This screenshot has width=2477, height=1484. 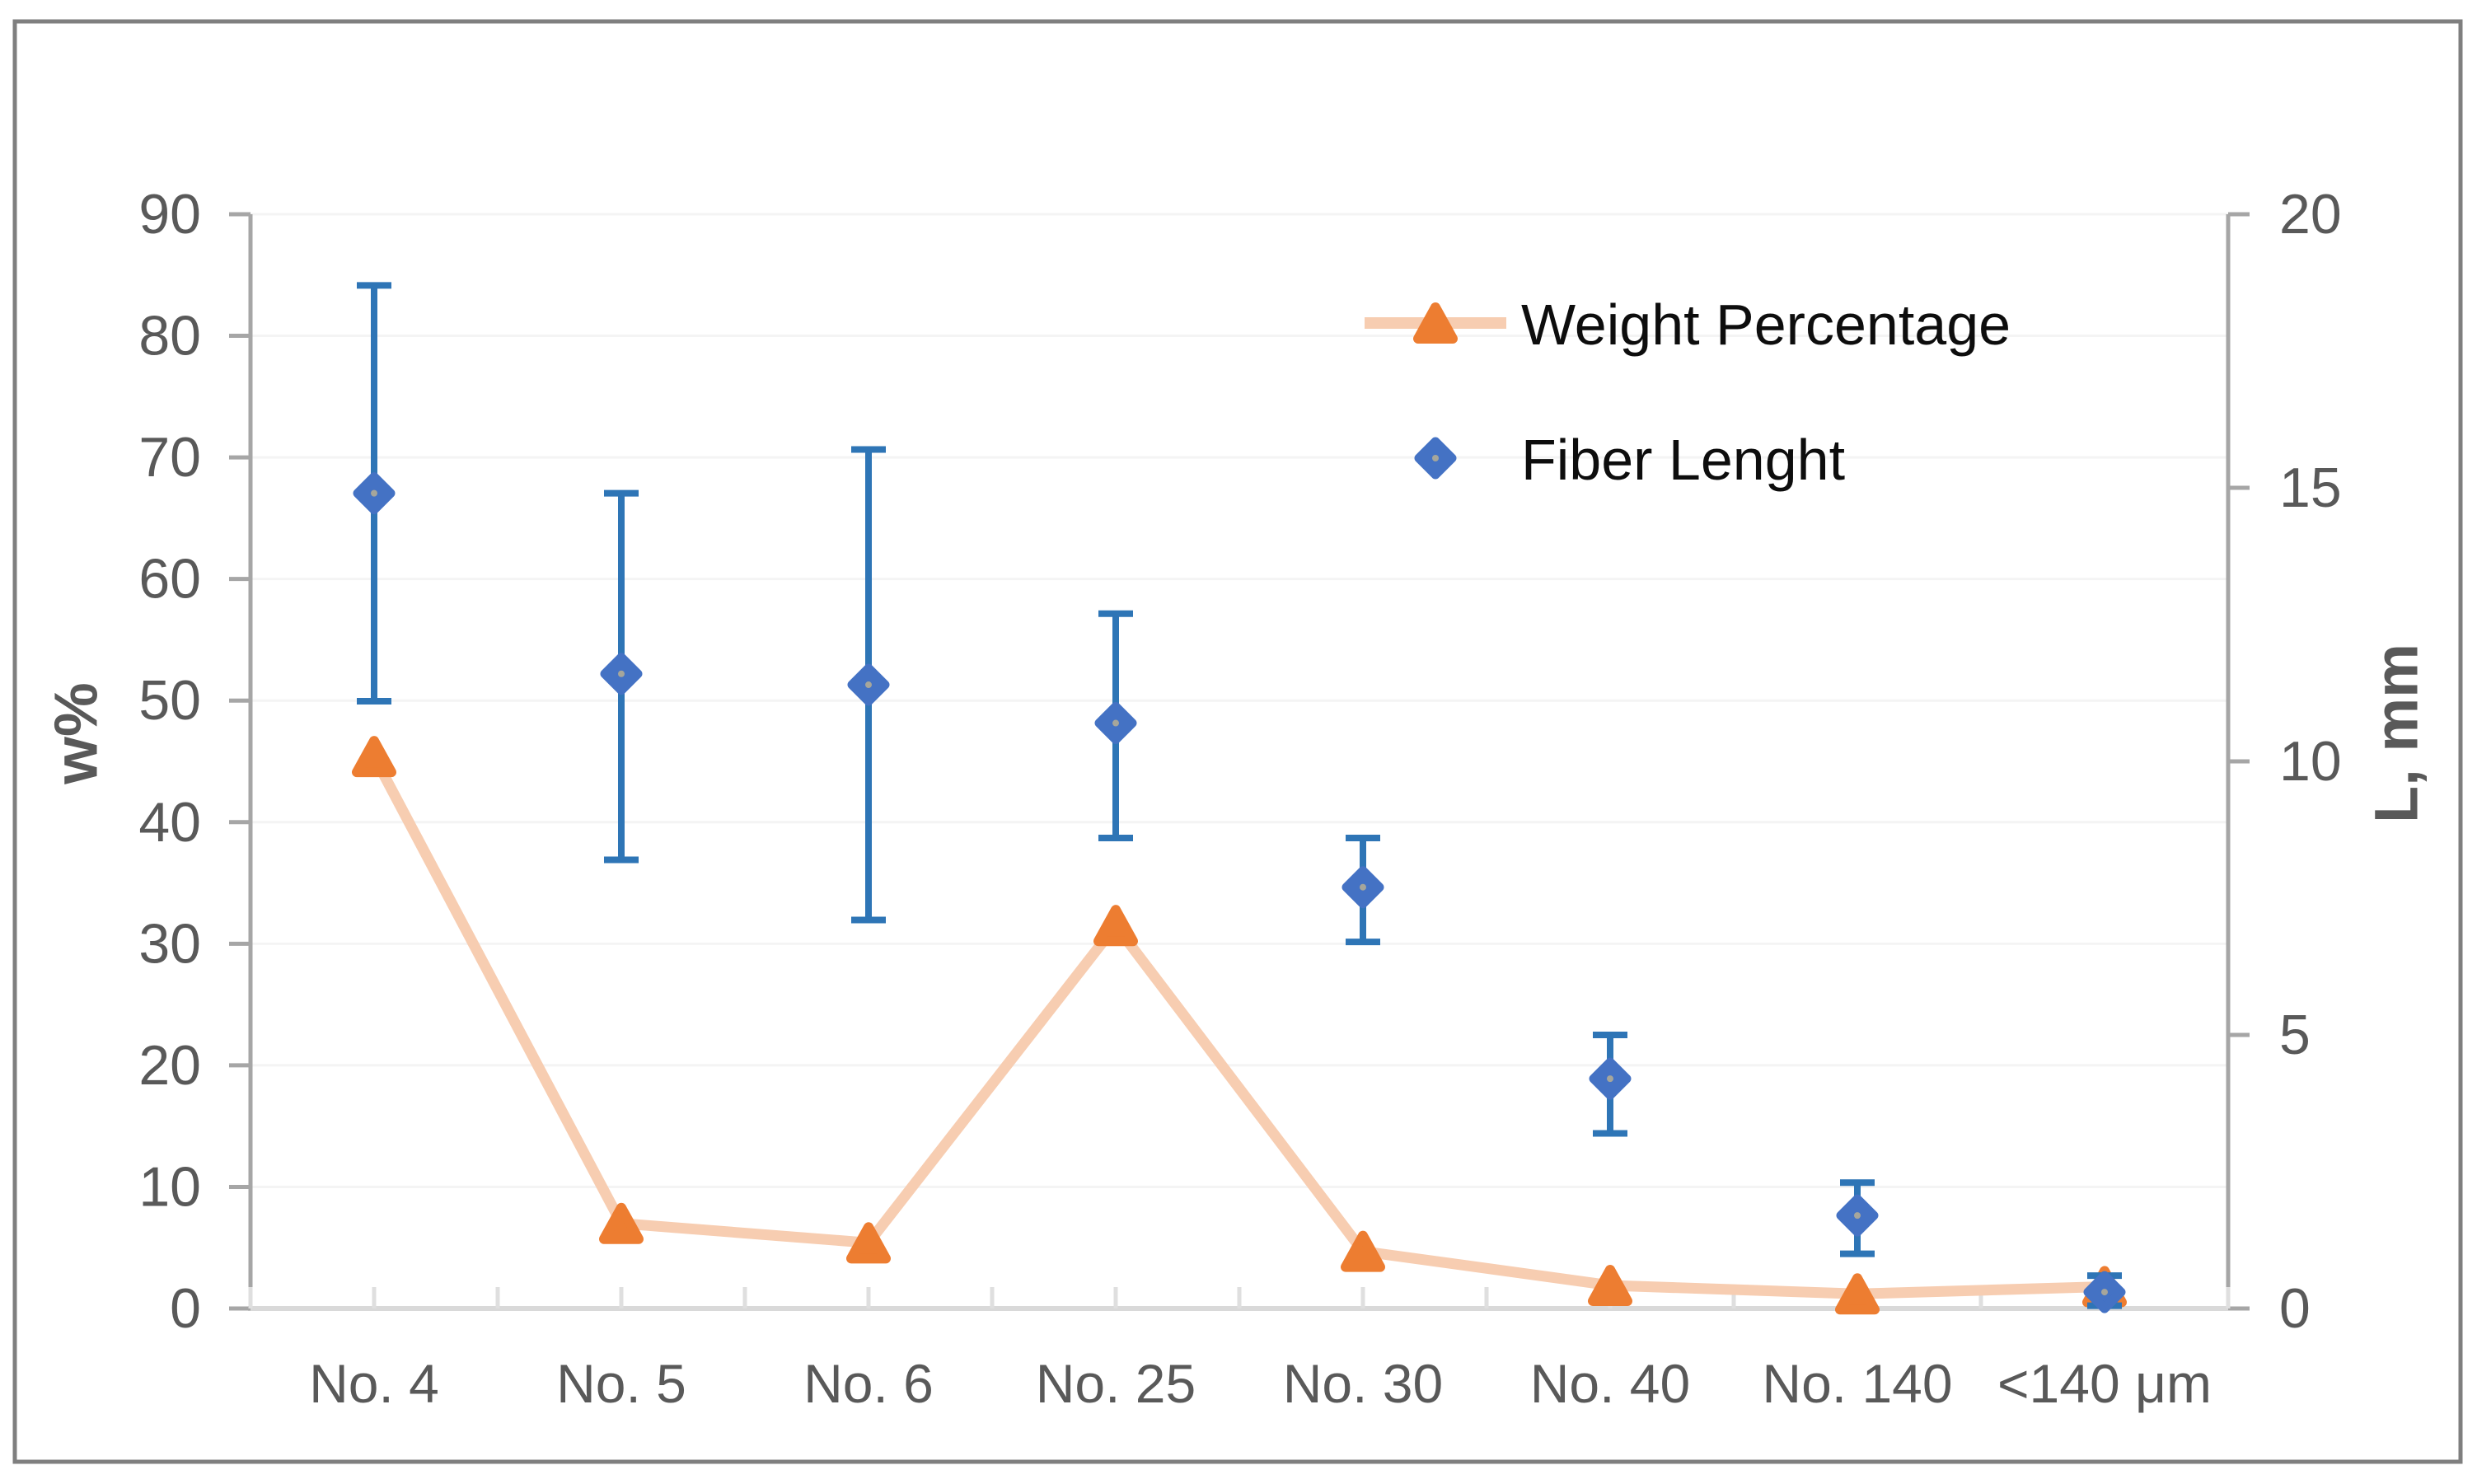 I want to click on right-axis-tick-label: 5, so click(x=2295, y=1035).